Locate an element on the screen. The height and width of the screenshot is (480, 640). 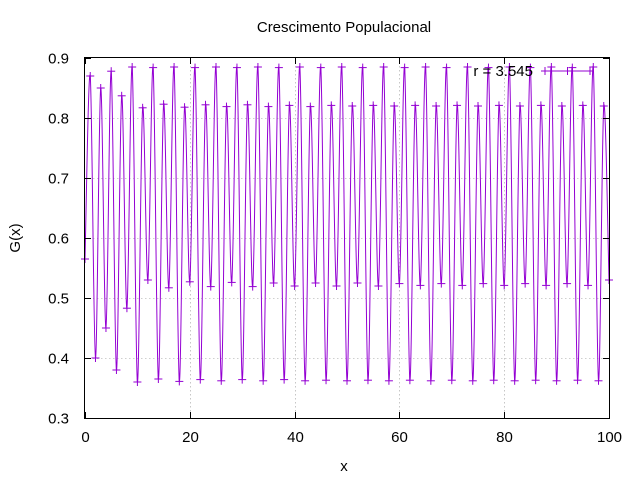
y-tick-label: 0.6 is located at coordinates (58, 239).